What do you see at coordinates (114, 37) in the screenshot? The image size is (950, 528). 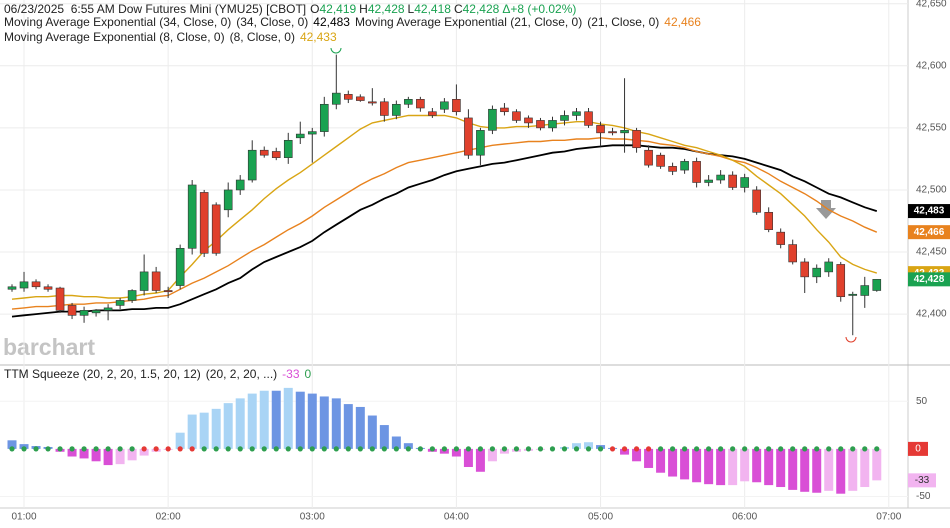 I see `legend-name: Moving Average Exponential (8, Close, 0)` at bounding box center [114, 37].